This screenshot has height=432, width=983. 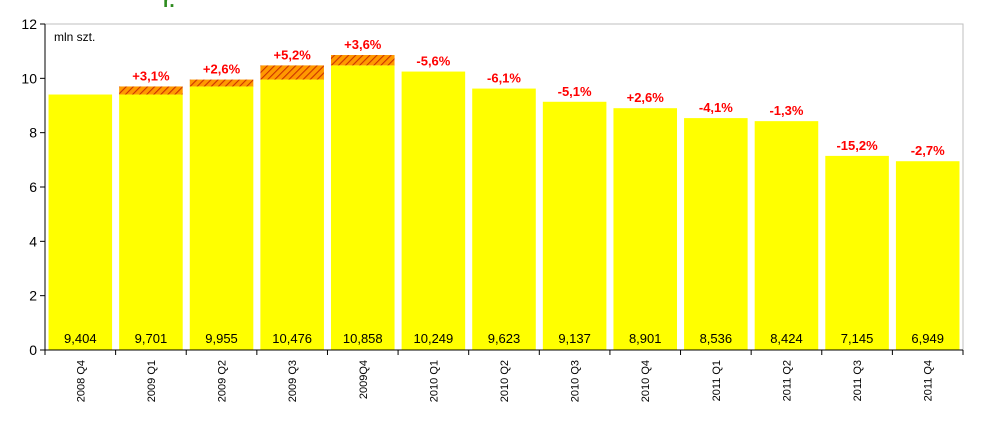 I want to click on change-label: +3,1%, so click(x=151, y=75).